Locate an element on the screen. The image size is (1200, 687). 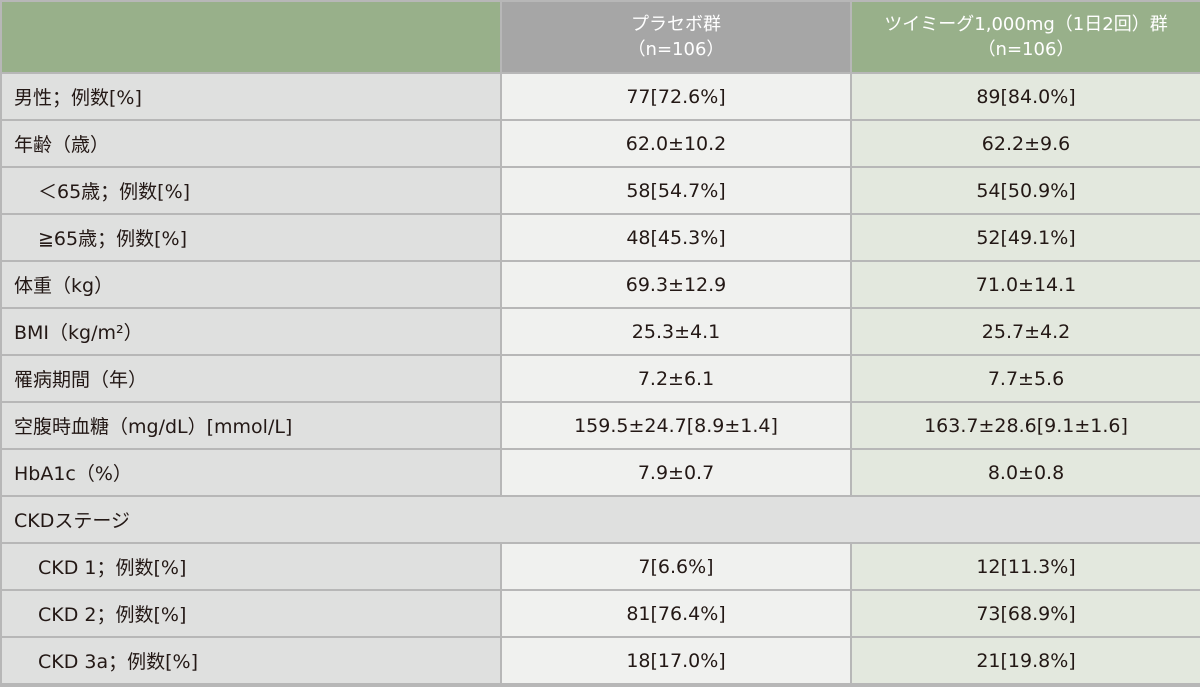
table-row: CKD 2；例数[%] 81[76.4%] 73[68.9%] is located at coordinates (600, 613).